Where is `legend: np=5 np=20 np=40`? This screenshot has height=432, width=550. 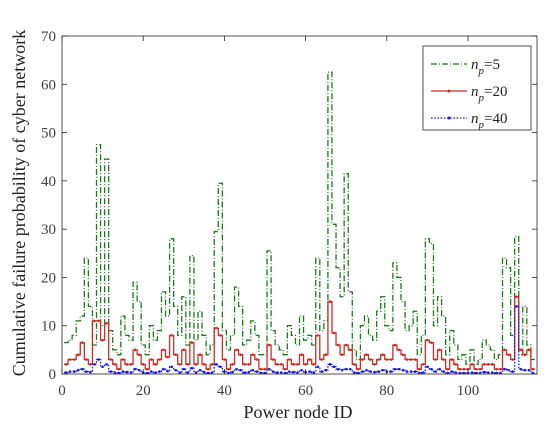 legend: np=5 np=20 np=40 is located at coordinates (477, 88).